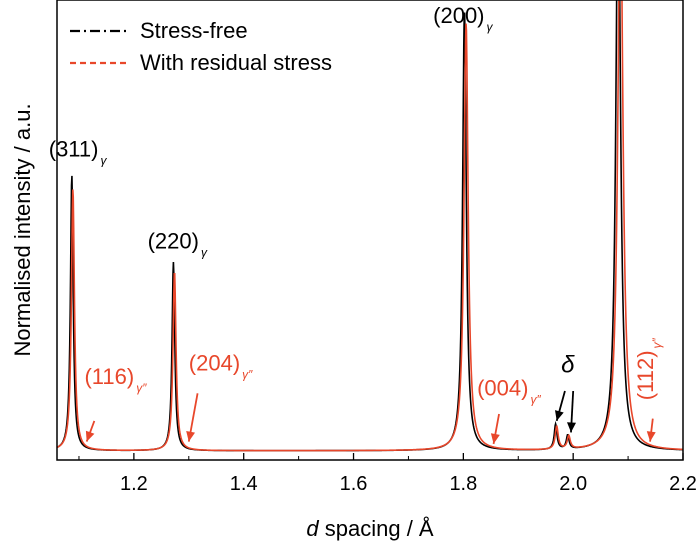 The width and height of the screenshot is (700, 554). I want to click on x-tick-label-1: 1.4, so click(244, 484).